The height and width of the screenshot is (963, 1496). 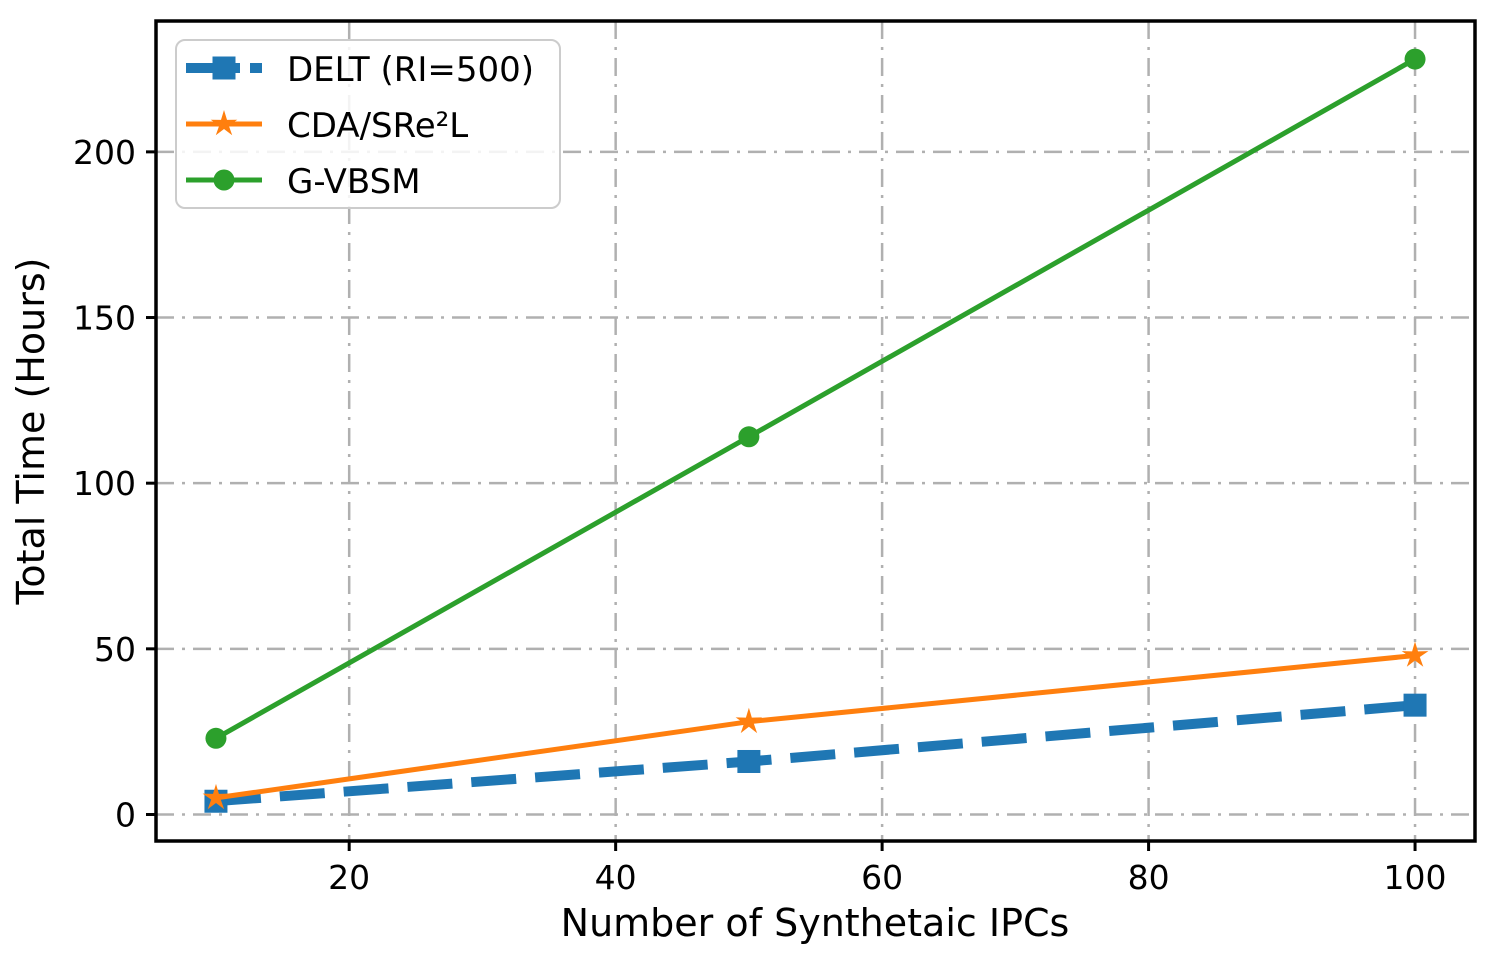 What do you see at coordinates (1149, 877) in the screenshot?
I see `x-tick-label: 80` at bounding box center [1149, 877].